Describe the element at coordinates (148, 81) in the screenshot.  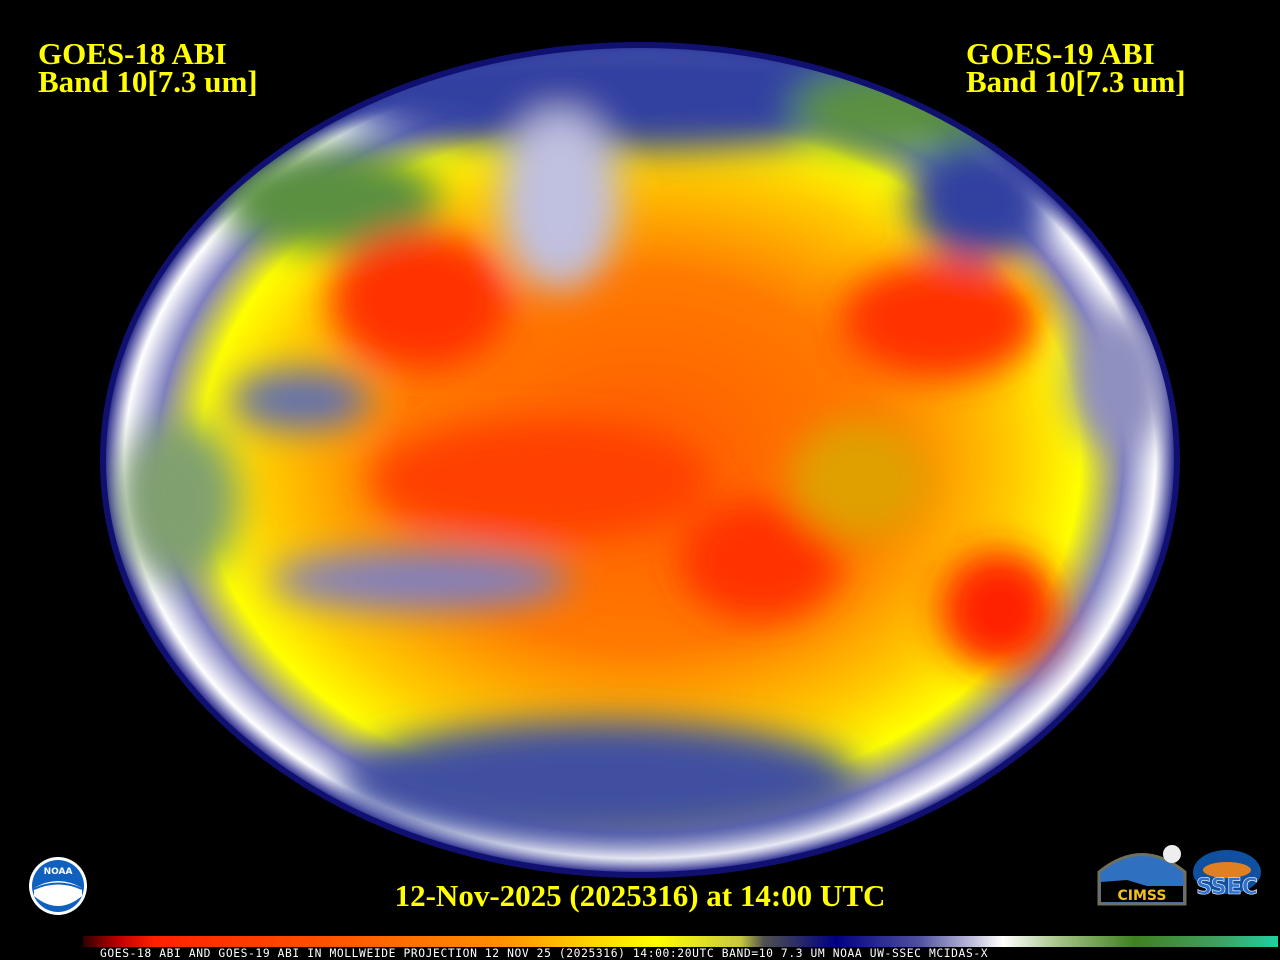
I see `left-band-label: Band 10[7.3 um]` at that location.